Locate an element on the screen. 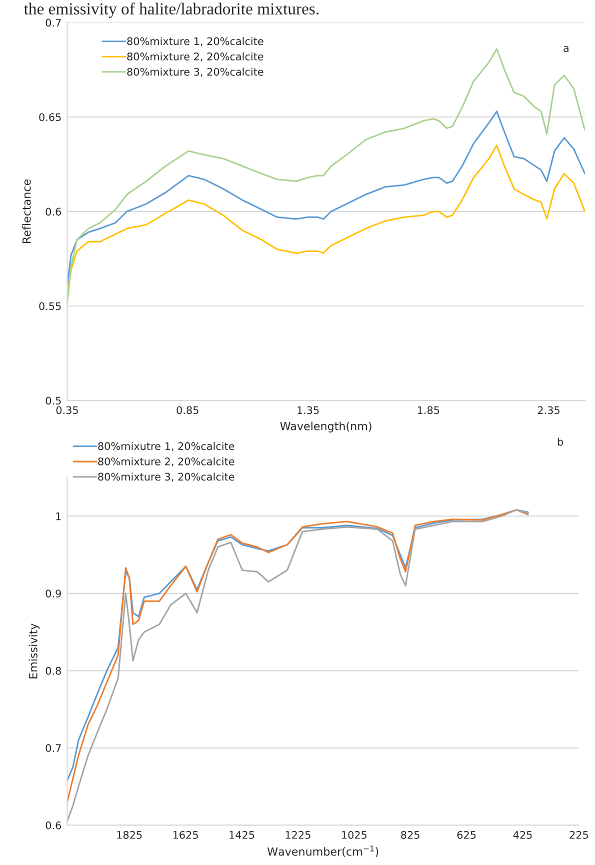 The image size is (595, 865). text: b is located at coordinates (561, 442).